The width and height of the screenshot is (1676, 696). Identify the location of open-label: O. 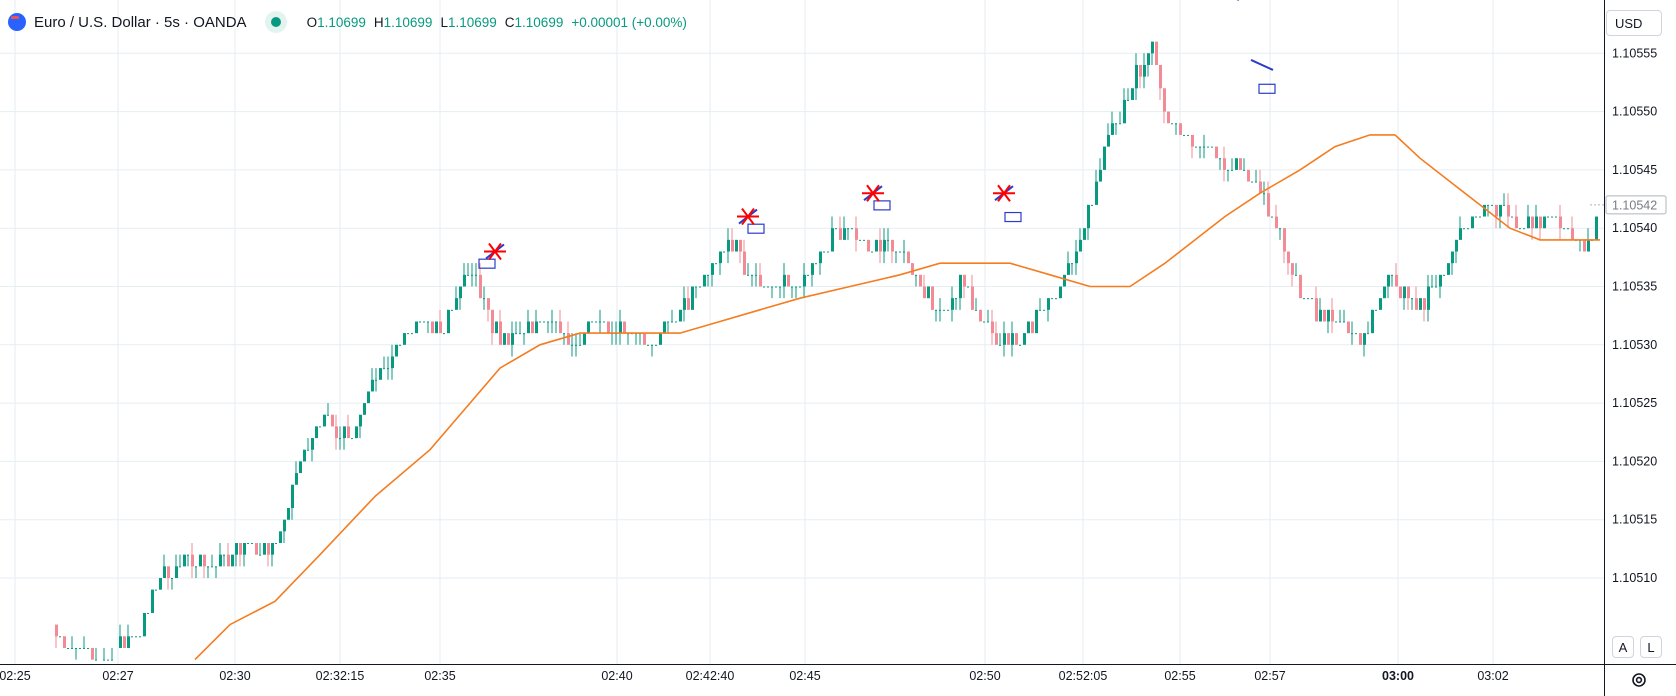
(312, 22).